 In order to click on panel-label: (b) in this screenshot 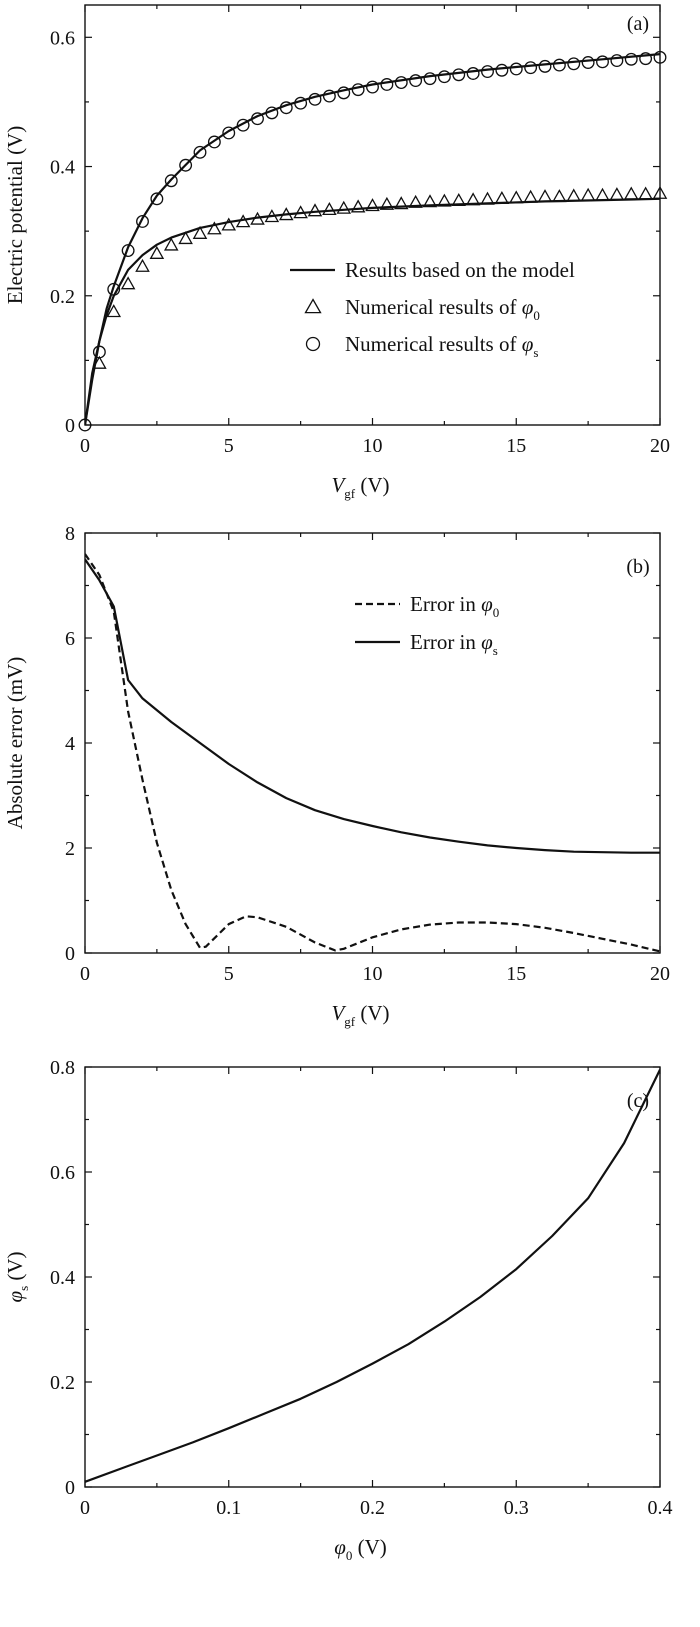, I will do `click(637, 567)`.